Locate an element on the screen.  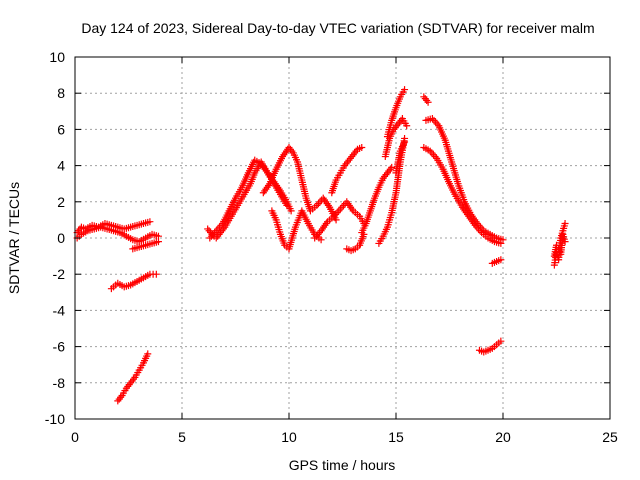
series-arc-m is located at coordinates (377, 200).